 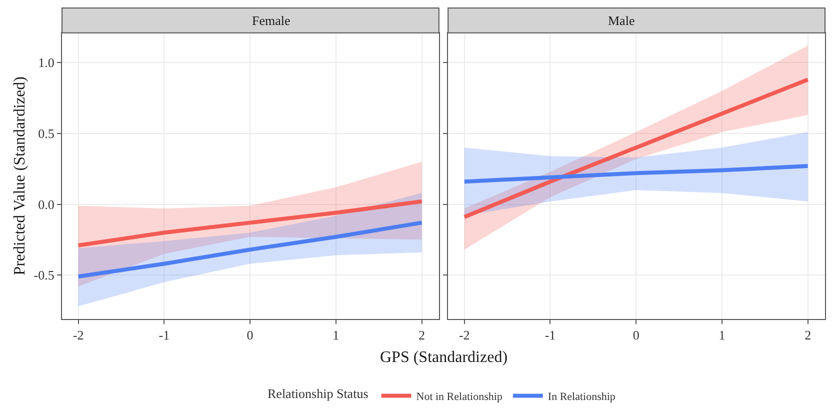 I want to click on y-tick-label: 1.0, so click(x=46, y=62).